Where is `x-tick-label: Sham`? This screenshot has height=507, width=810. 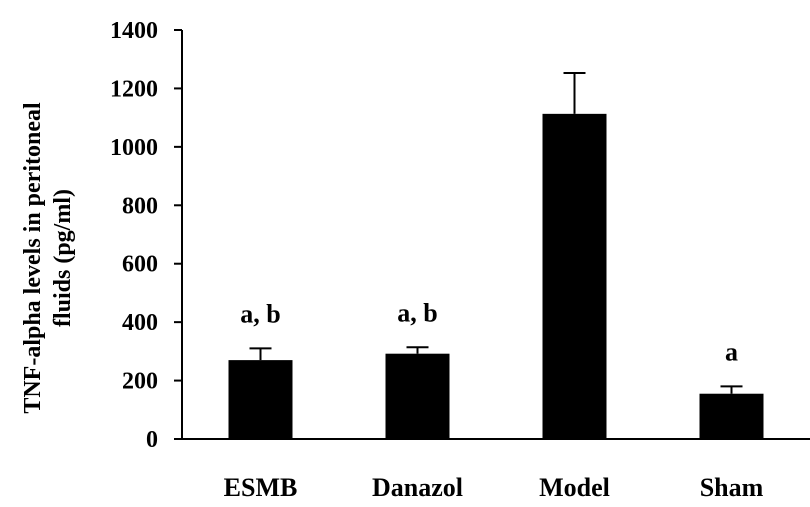
x-tick-label: Sham is located at coordinates (732, 487).